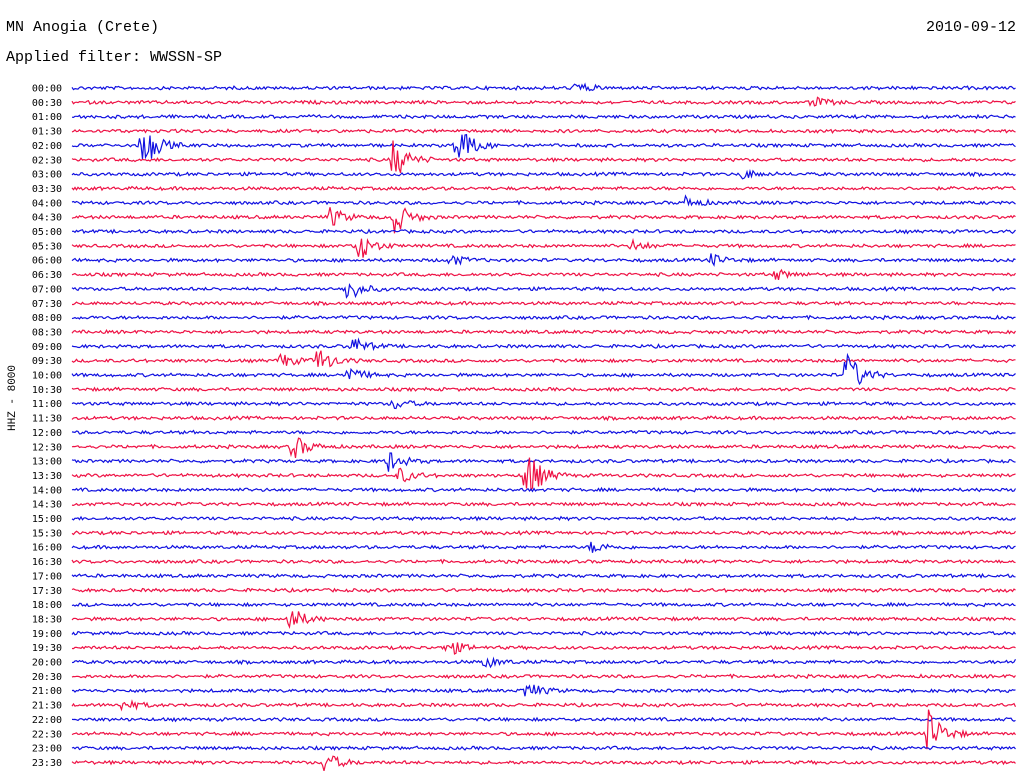 The height and width of the screenshot is (780, 1024). Describe the element at coordinates (544, 662) in the screenshot. I see `trace-2000` at that location.